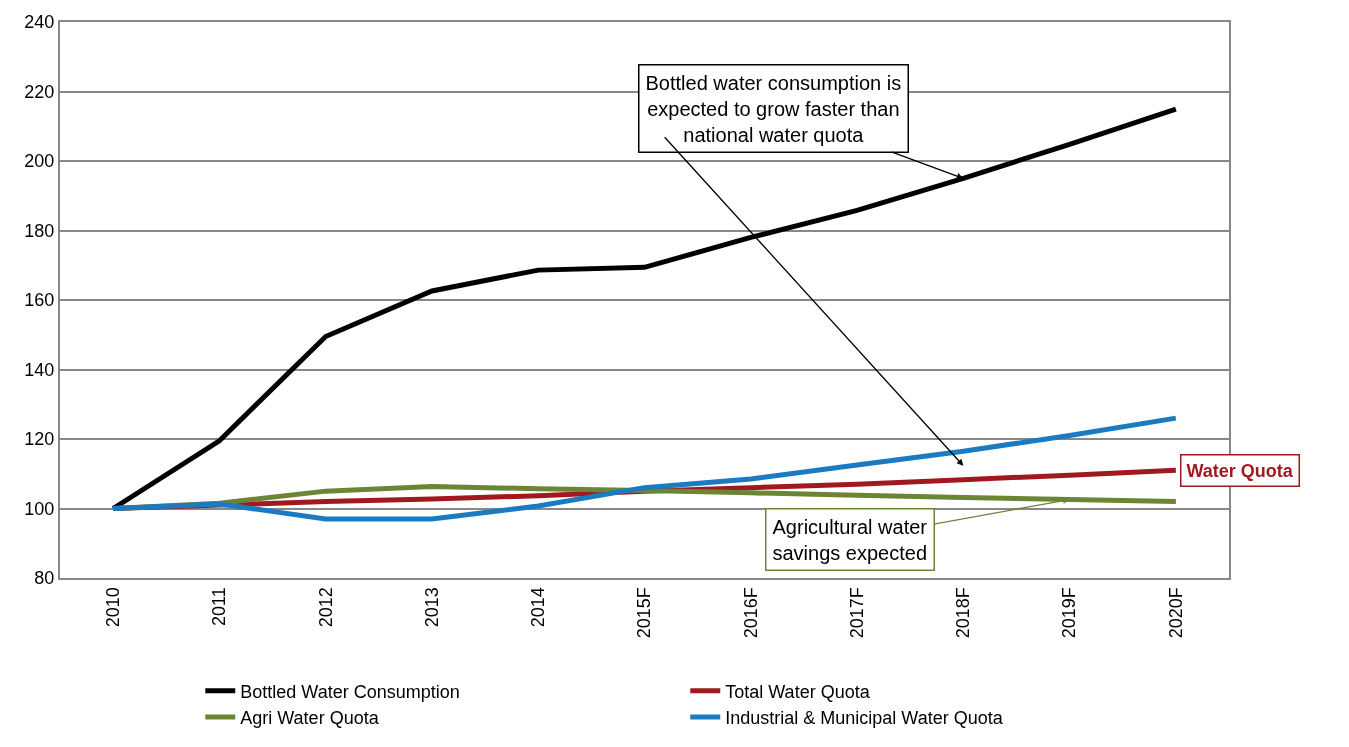  I want to click on y-tick-label: 120, so click(39, 439).